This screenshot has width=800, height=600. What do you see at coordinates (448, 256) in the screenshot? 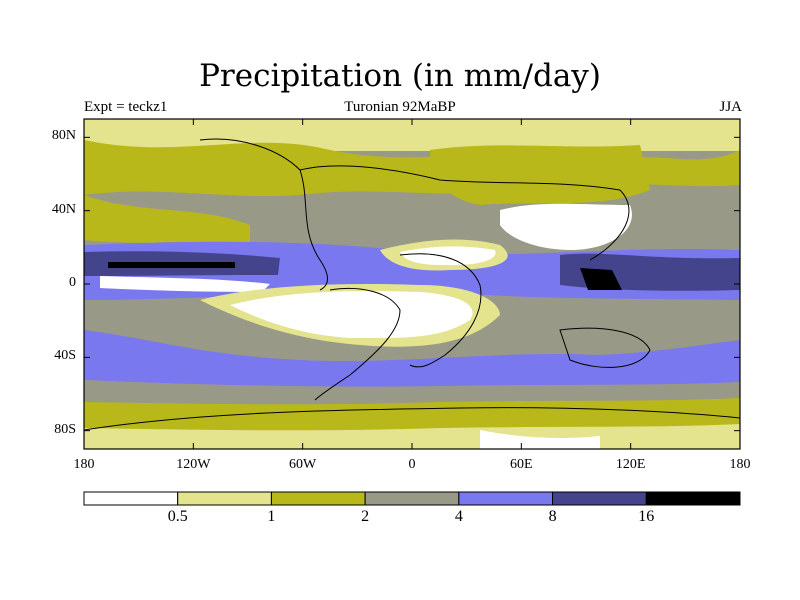
I see `precip-dry-sahara` at bounding box center [448, 256].